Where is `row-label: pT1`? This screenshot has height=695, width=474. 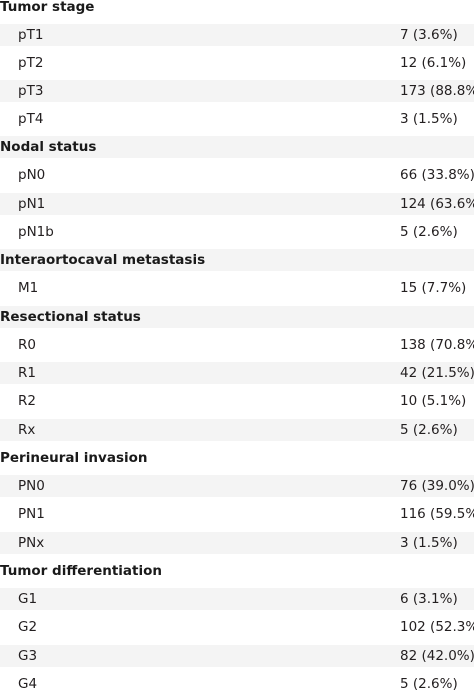 row-label: pT1 is located at coordinates (31, 35).